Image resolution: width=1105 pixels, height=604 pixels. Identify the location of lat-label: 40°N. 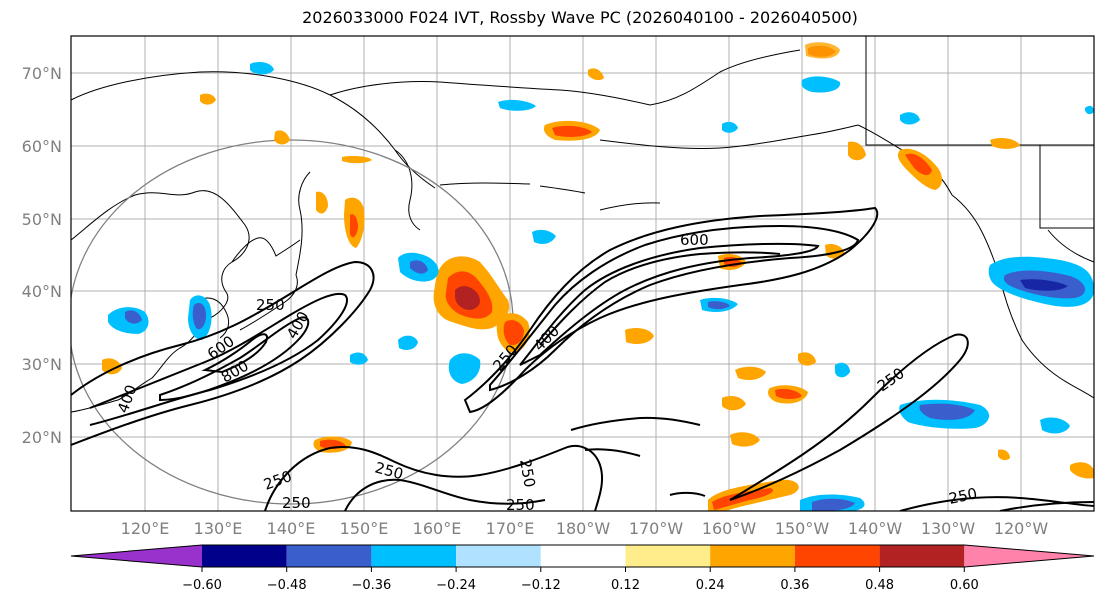
(42, 291).